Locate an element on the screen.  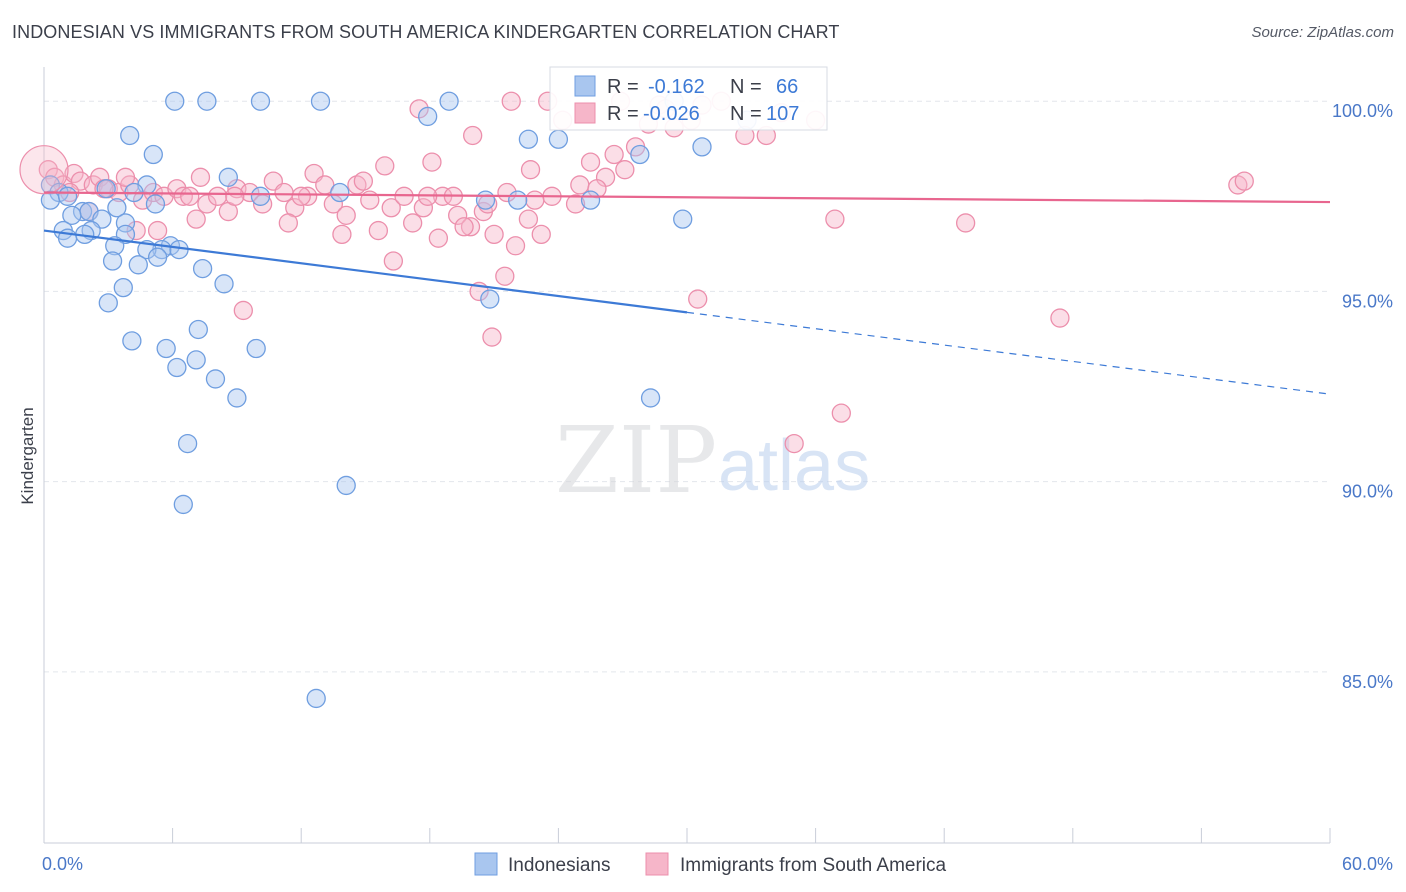
watermark-zip: ZIP is located at coordinates (636, 460).